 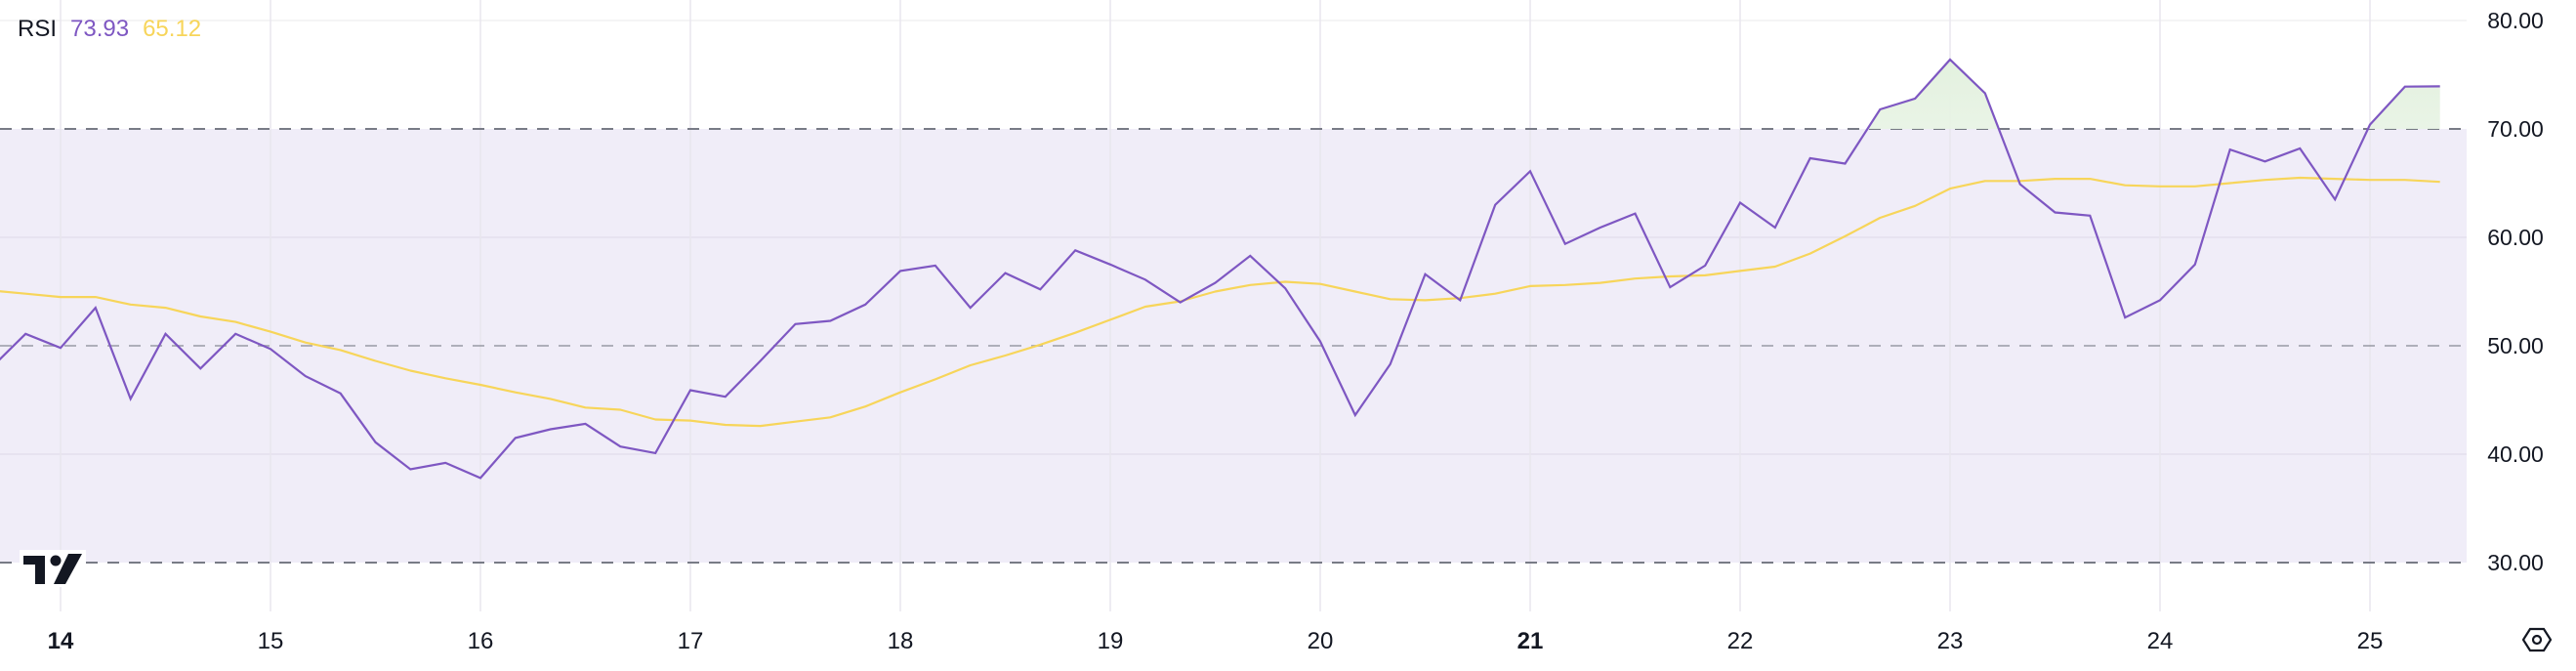 What do you see at coordinates (1216, 641) in the screenshot?
I see `x-axis: 14 15 16 17 18 19 20 21 22 23 24 25` at bounding box center [1216, 641].